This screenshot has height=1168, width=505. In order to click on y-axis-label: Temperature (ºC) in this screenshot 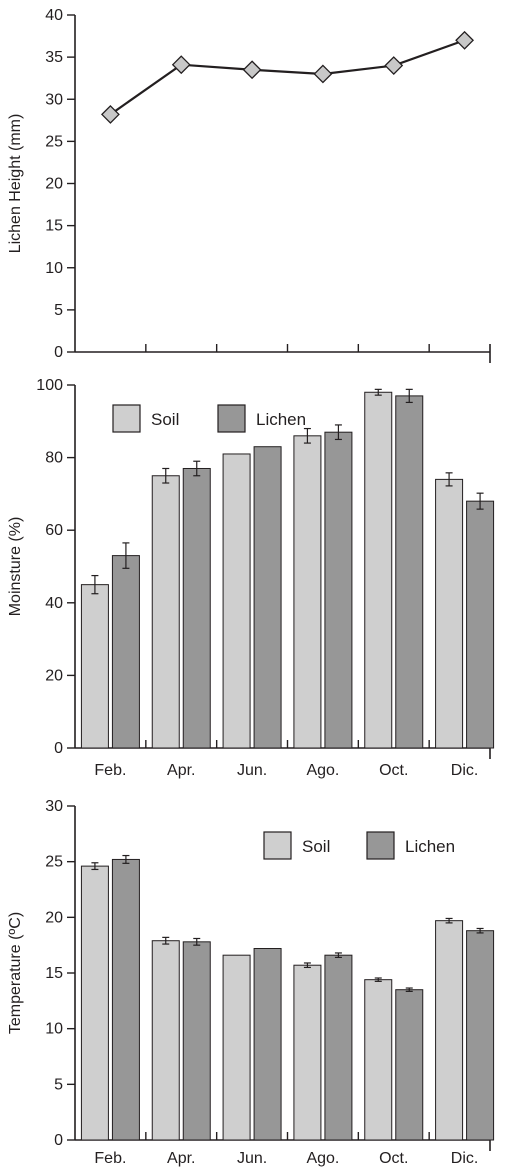, I will do `click(15, 973)`.